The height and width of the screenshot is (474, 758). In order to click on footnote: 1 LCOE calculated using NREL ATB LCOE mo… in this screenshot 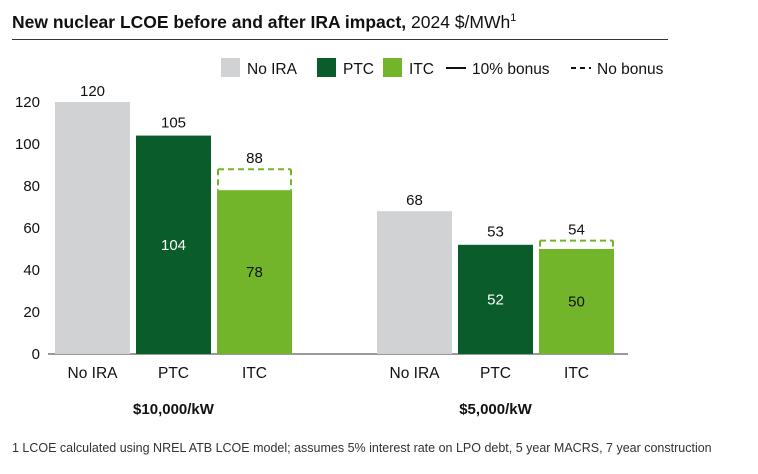, I will do `click(362, 448)`.